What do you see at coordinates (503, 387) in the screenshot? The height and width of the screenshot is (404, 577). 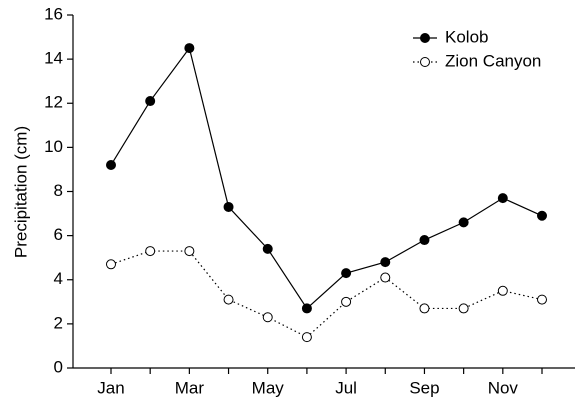 I see `x-tick-label: Nov` at bounding box center [503, 387].